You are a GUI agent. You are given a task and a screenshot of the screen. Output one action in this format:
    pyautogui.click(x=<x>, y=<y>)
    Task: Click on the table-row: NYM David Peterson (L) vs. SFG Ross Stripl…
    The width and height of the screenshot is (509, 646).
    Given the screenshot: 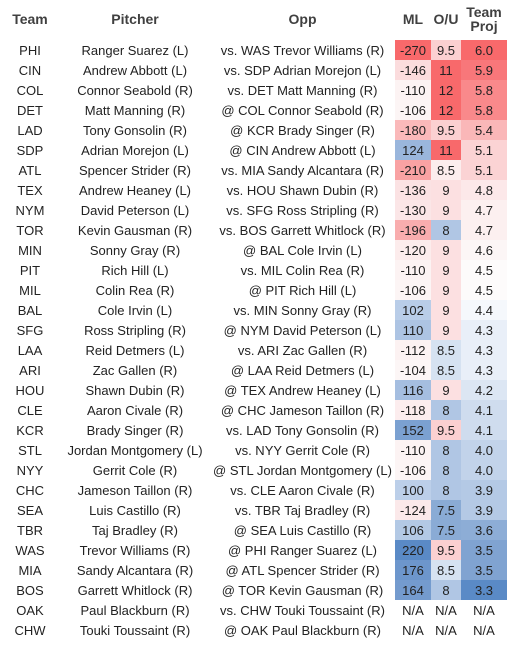 What is the action you would take?
    pyautogui.click(x=254, y=210)
    